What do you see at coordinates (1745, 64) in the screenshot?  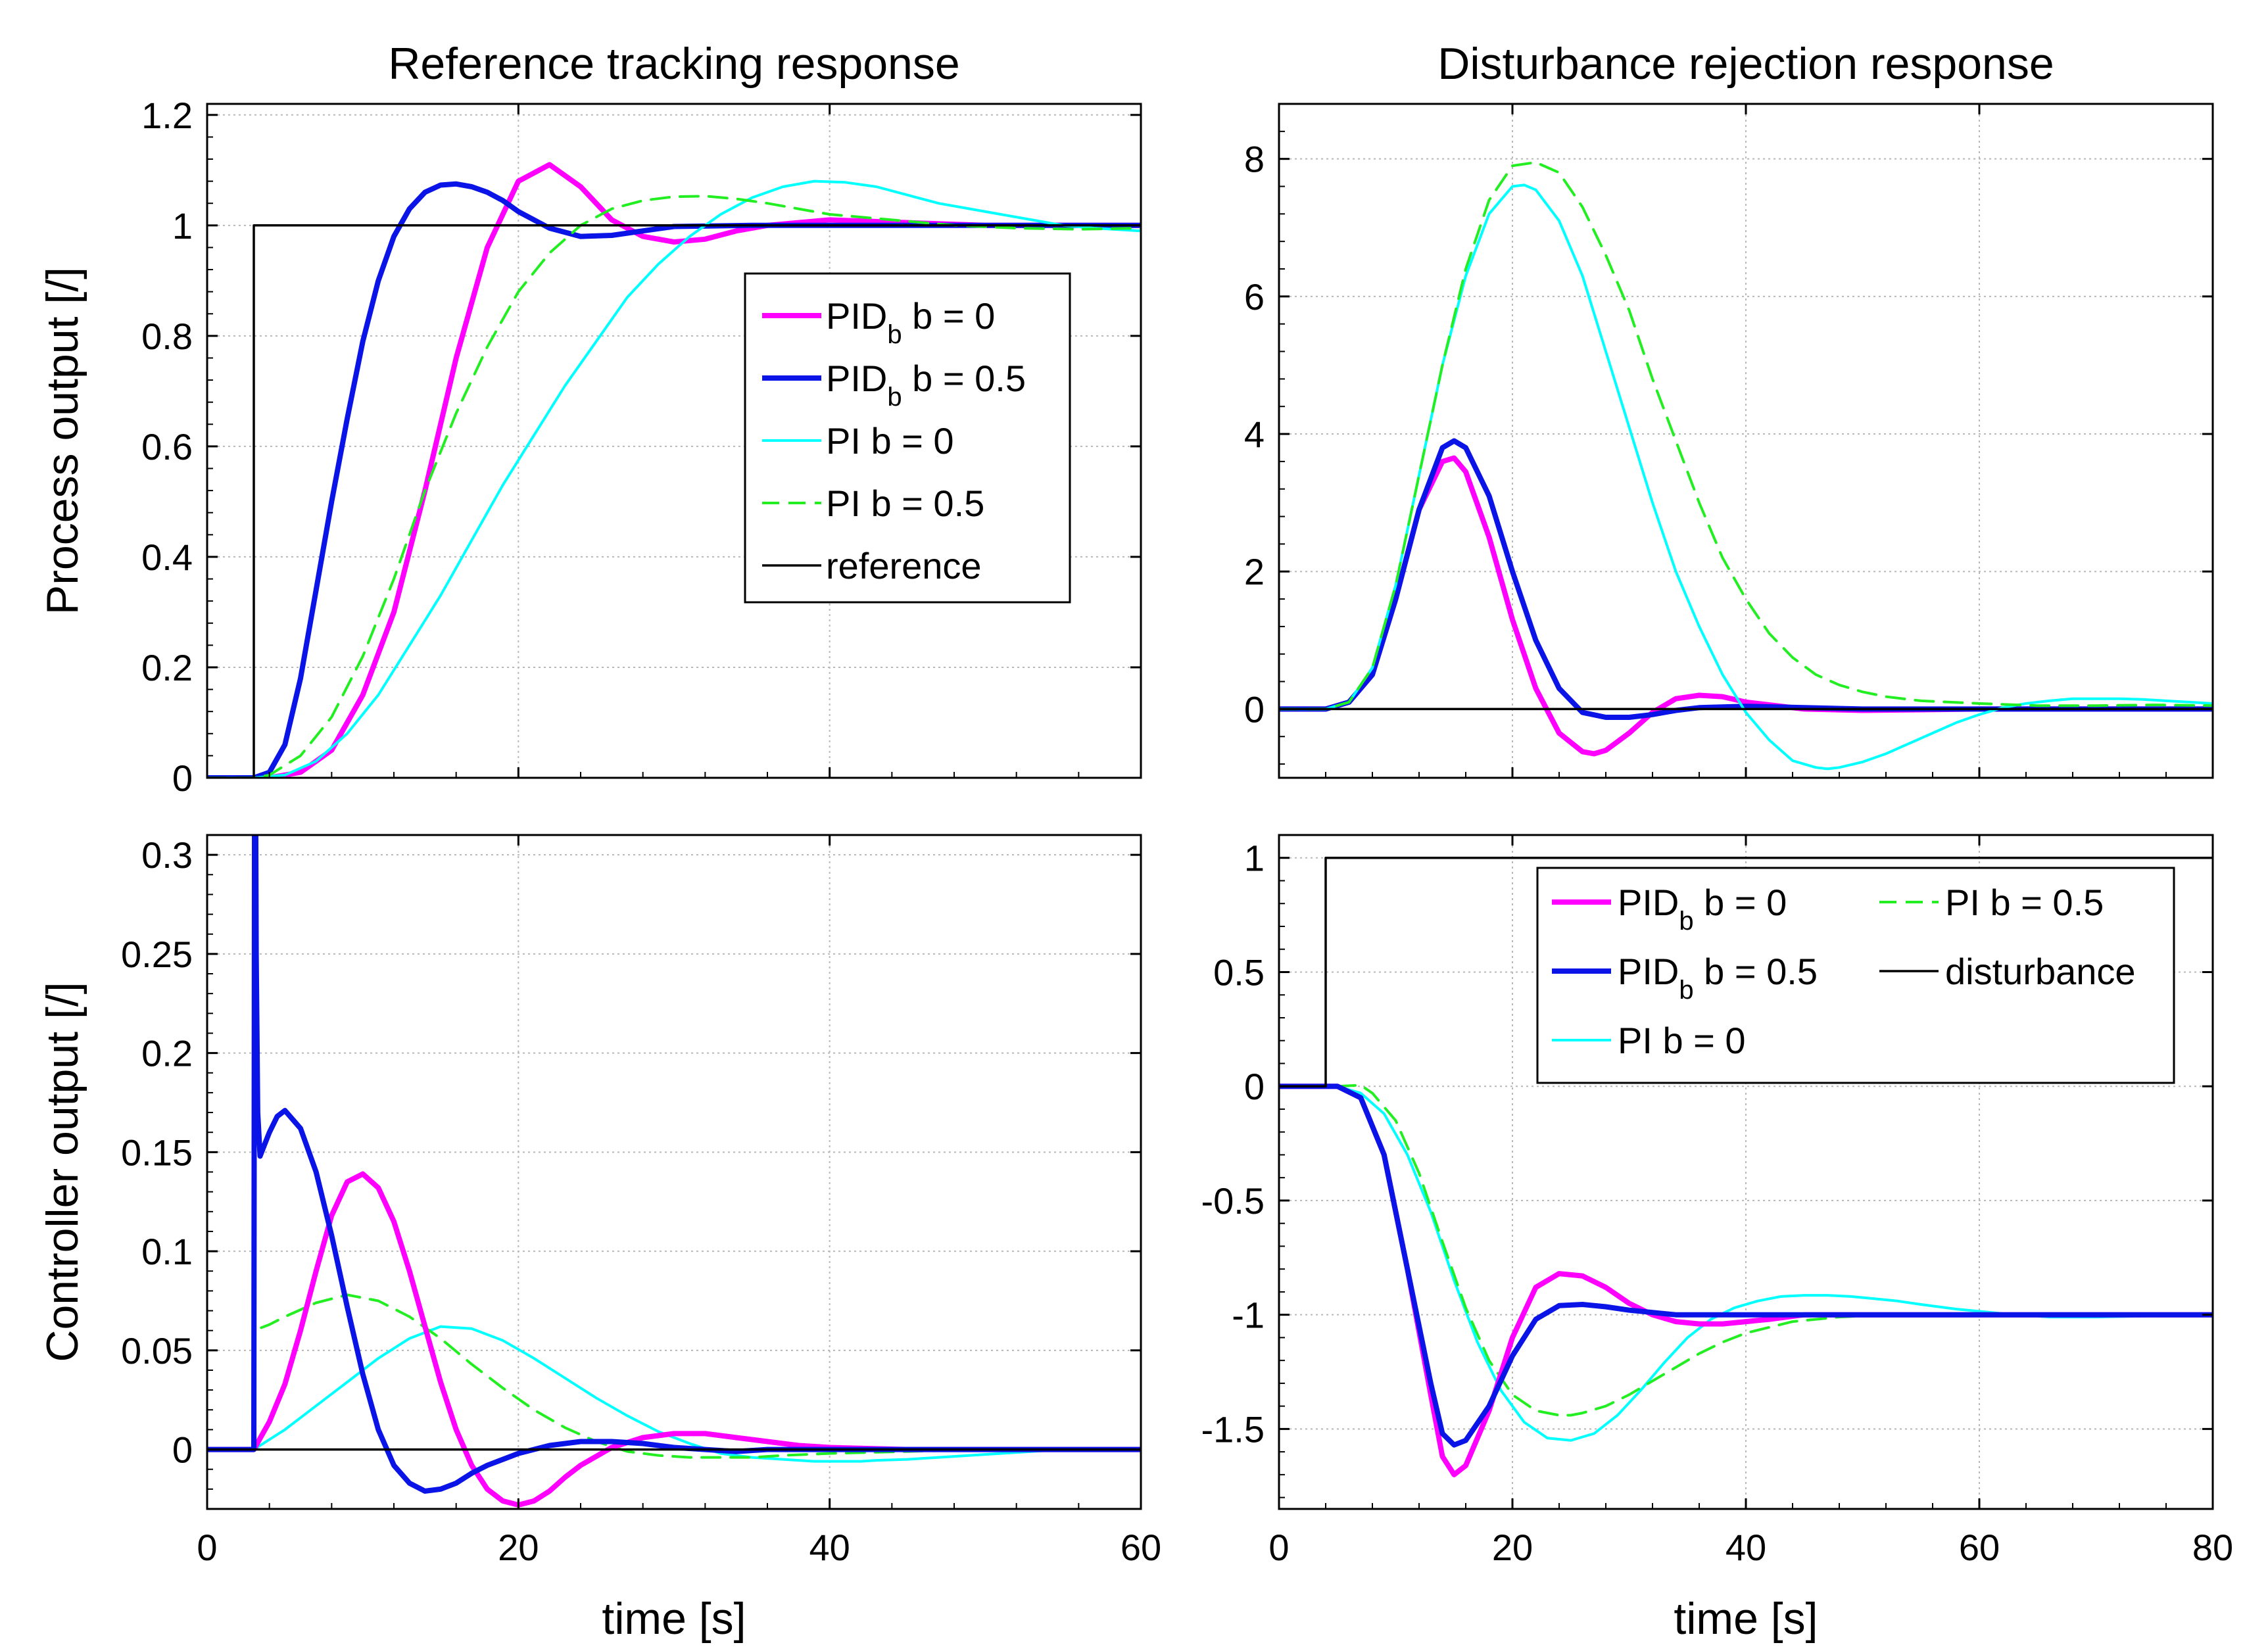 I see `panel-title: Disturbance rejection response` at bounding box center [1745, 64].